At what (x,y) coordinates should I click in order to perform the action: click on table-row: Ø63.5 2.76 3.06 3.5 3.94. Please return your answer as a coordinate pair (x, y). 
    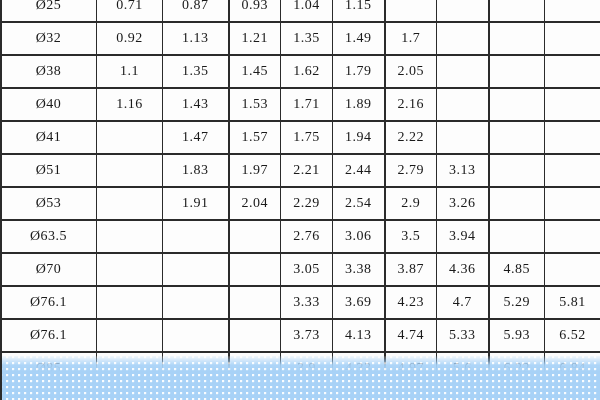
    Looking at the image, I should click on (300, 236).